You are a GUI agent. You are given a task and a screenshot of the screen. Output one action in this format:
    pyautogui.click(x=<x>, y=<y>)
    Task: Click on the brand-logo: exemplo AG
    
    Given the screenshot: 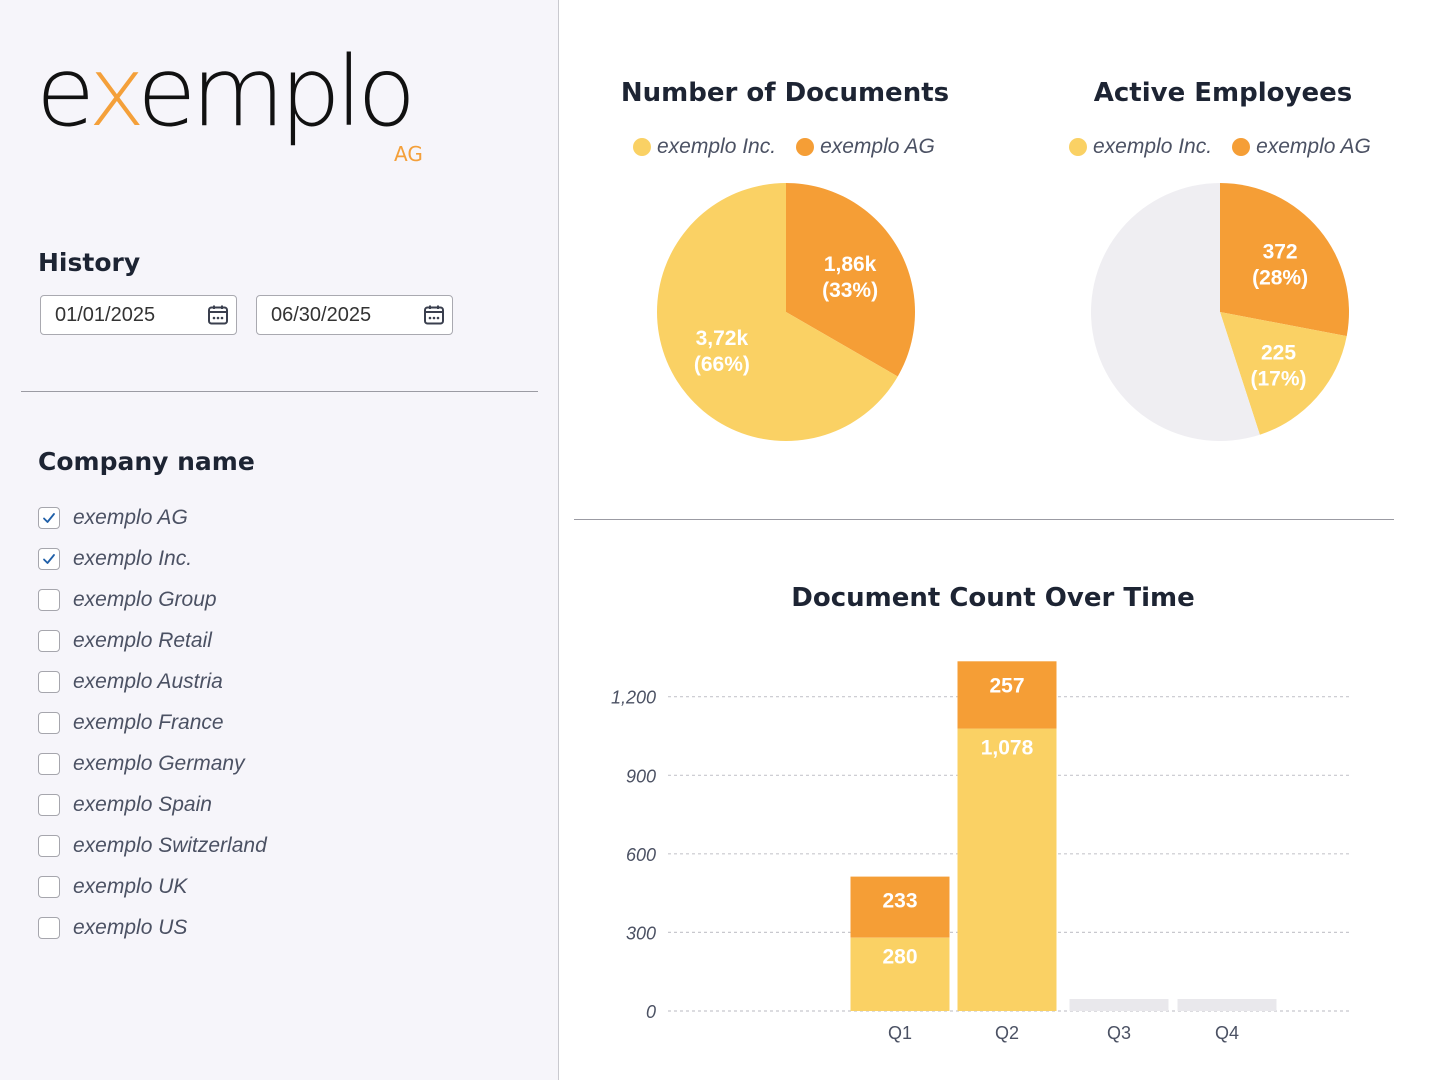 What is the action you would take?
    pyautogui.click(x=236, y=109)
    